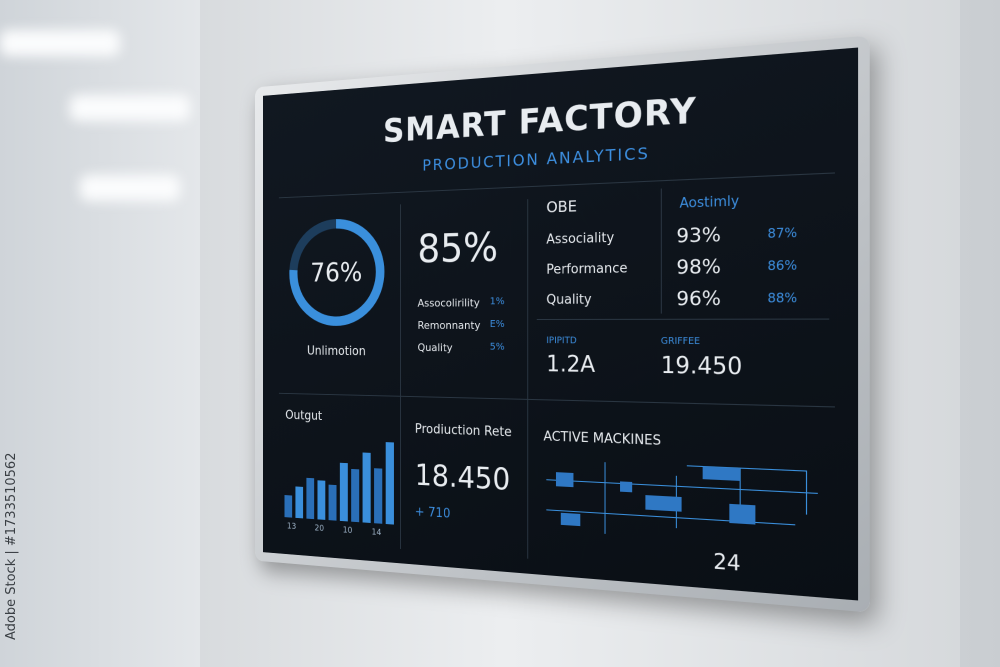 The height and width of the screenshot is (667, 1000). I want to click on summary-value: 1%, so click(497, 302).